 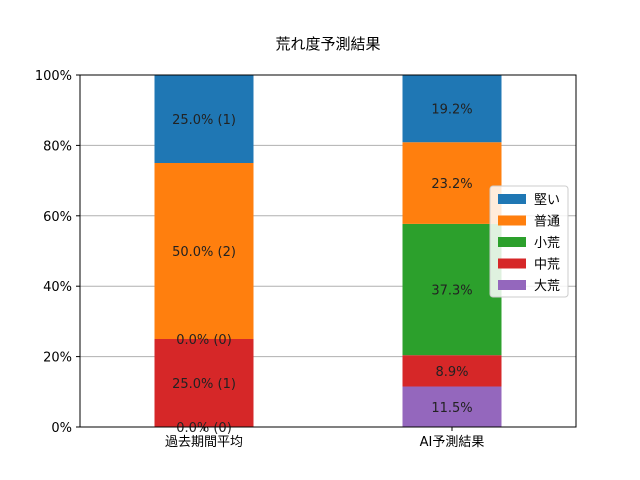 What do you see at coordinates (53, 76) in the screenshot?
I see `y-tick-label: 100%` at bounding box center [53, 76].